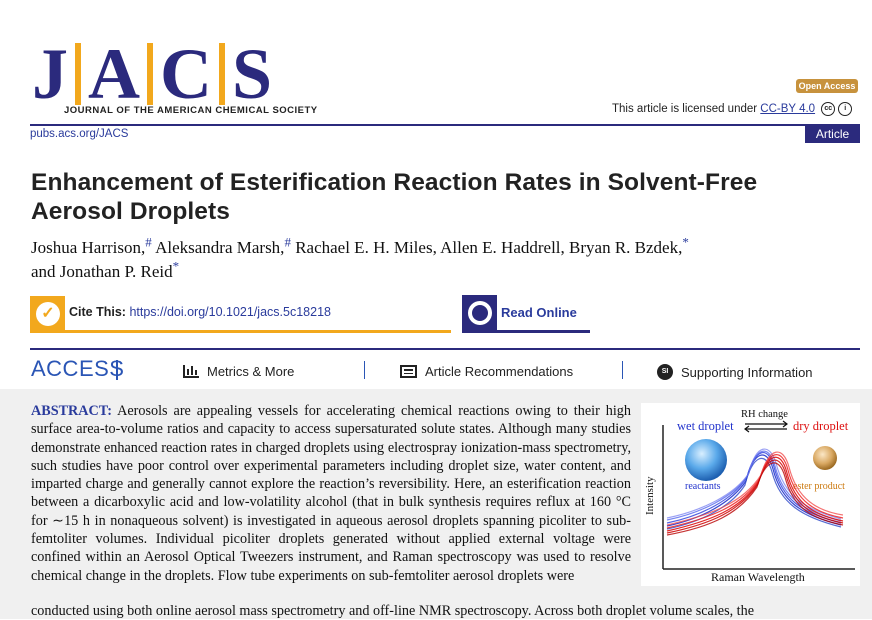  Describe the element at coordinates (665, 372) in the screenshot. I see `si-icon: SI` at that location.